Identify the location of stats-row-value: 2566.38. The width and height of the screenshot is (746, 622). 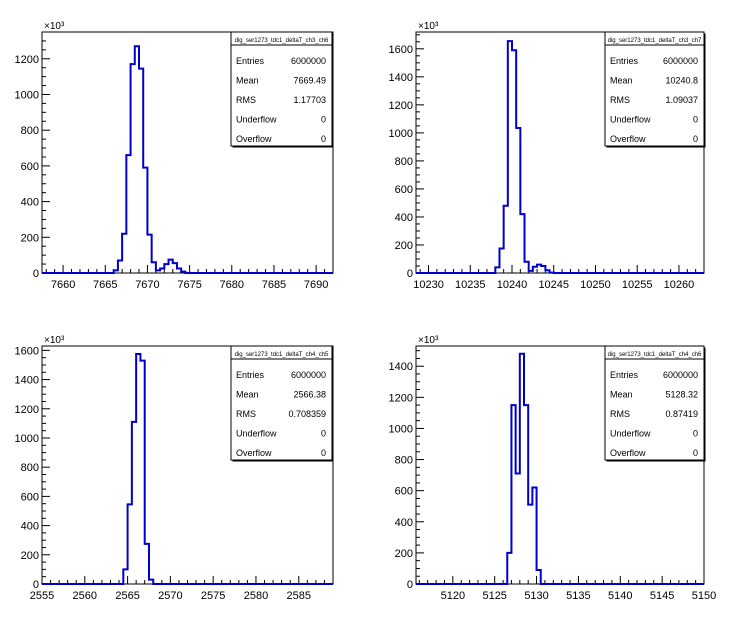
(309, 395).